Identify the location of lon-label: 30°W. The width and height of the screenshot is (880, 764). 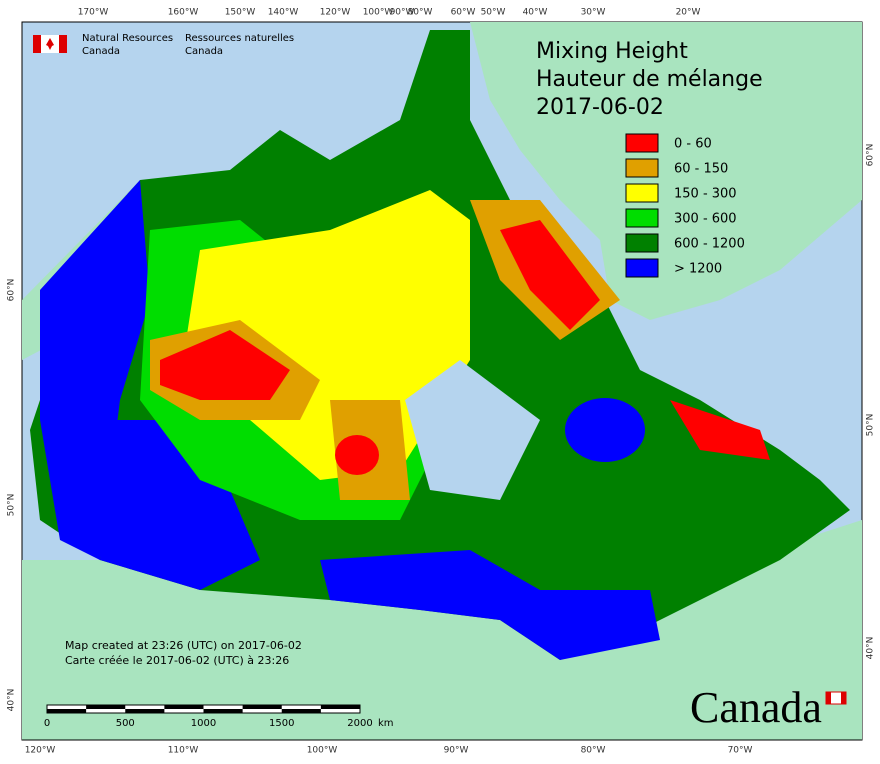
(593, 13).